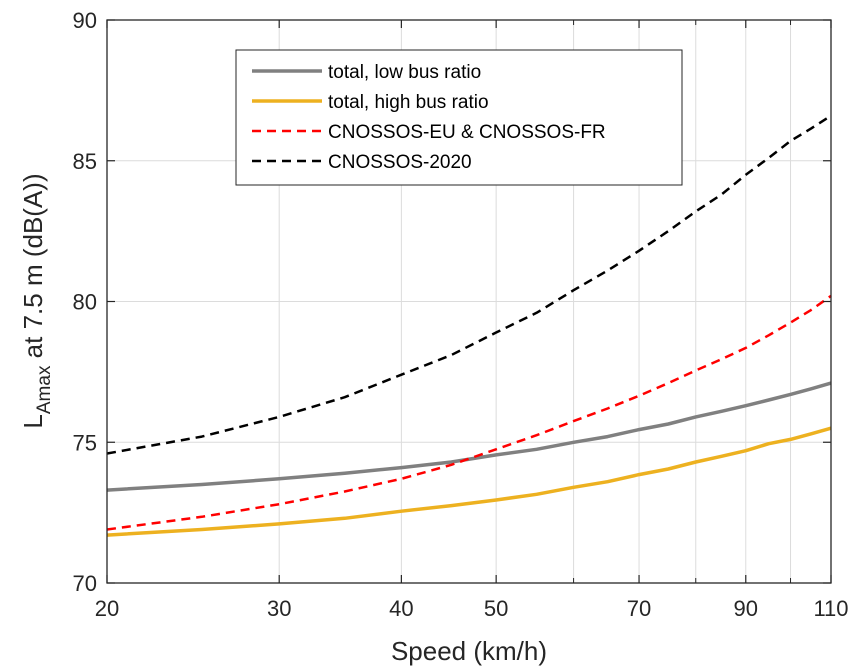  What do you see at coordinates (85, 442) in the screenshot?
I see `y-tick-label: 75` at bounding box center [85, 442].